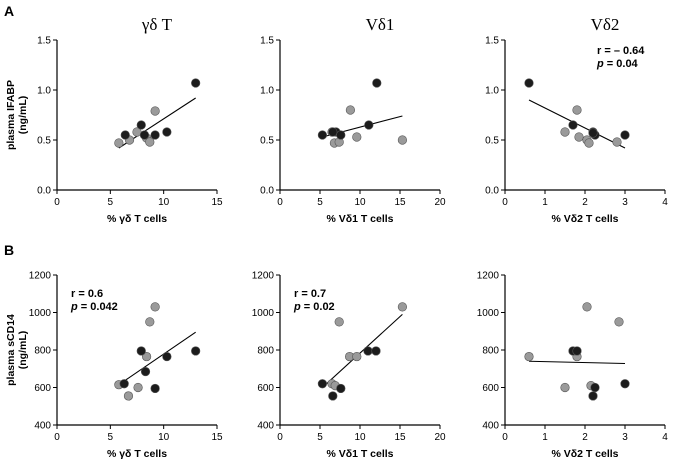 The height and width of the screenshot is (467, 673). What do you see at coordinates (665, 437) in the screenshot?
I see `x-tick-label: 4` at bounding box center [665, 437].